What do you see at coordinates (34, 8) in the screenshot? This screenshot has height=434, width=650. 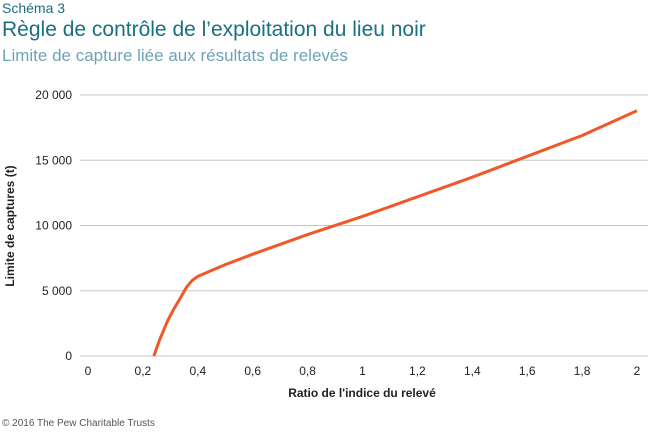 I see `chart-kicker: Schéma 3` at bounding box center [34, 8].